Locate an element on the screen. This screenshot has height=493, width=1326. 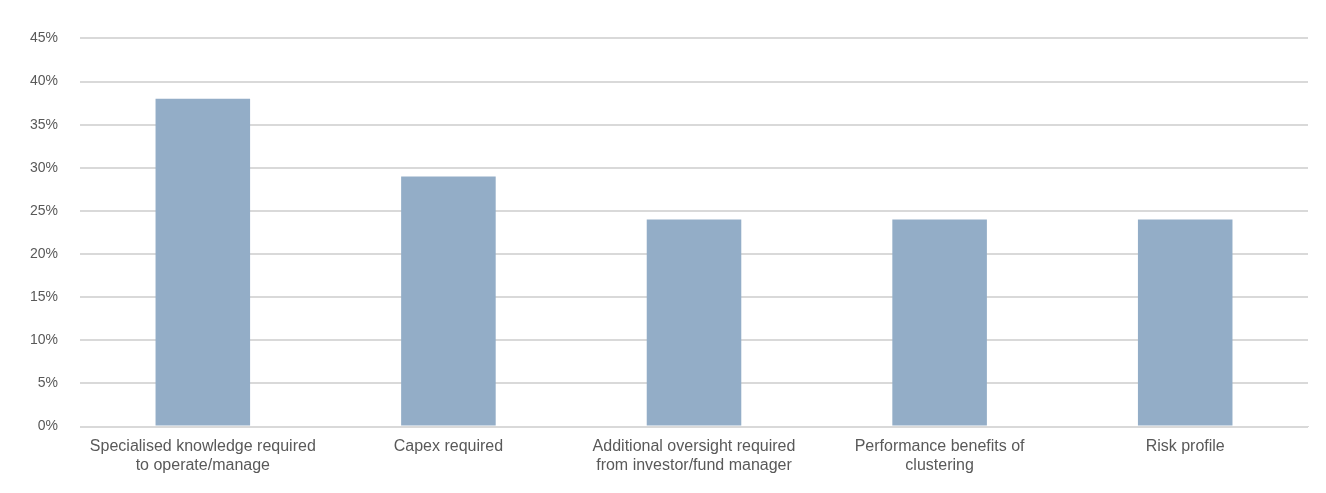
y-tick-label: 5% is located at coordinates (48, 382).